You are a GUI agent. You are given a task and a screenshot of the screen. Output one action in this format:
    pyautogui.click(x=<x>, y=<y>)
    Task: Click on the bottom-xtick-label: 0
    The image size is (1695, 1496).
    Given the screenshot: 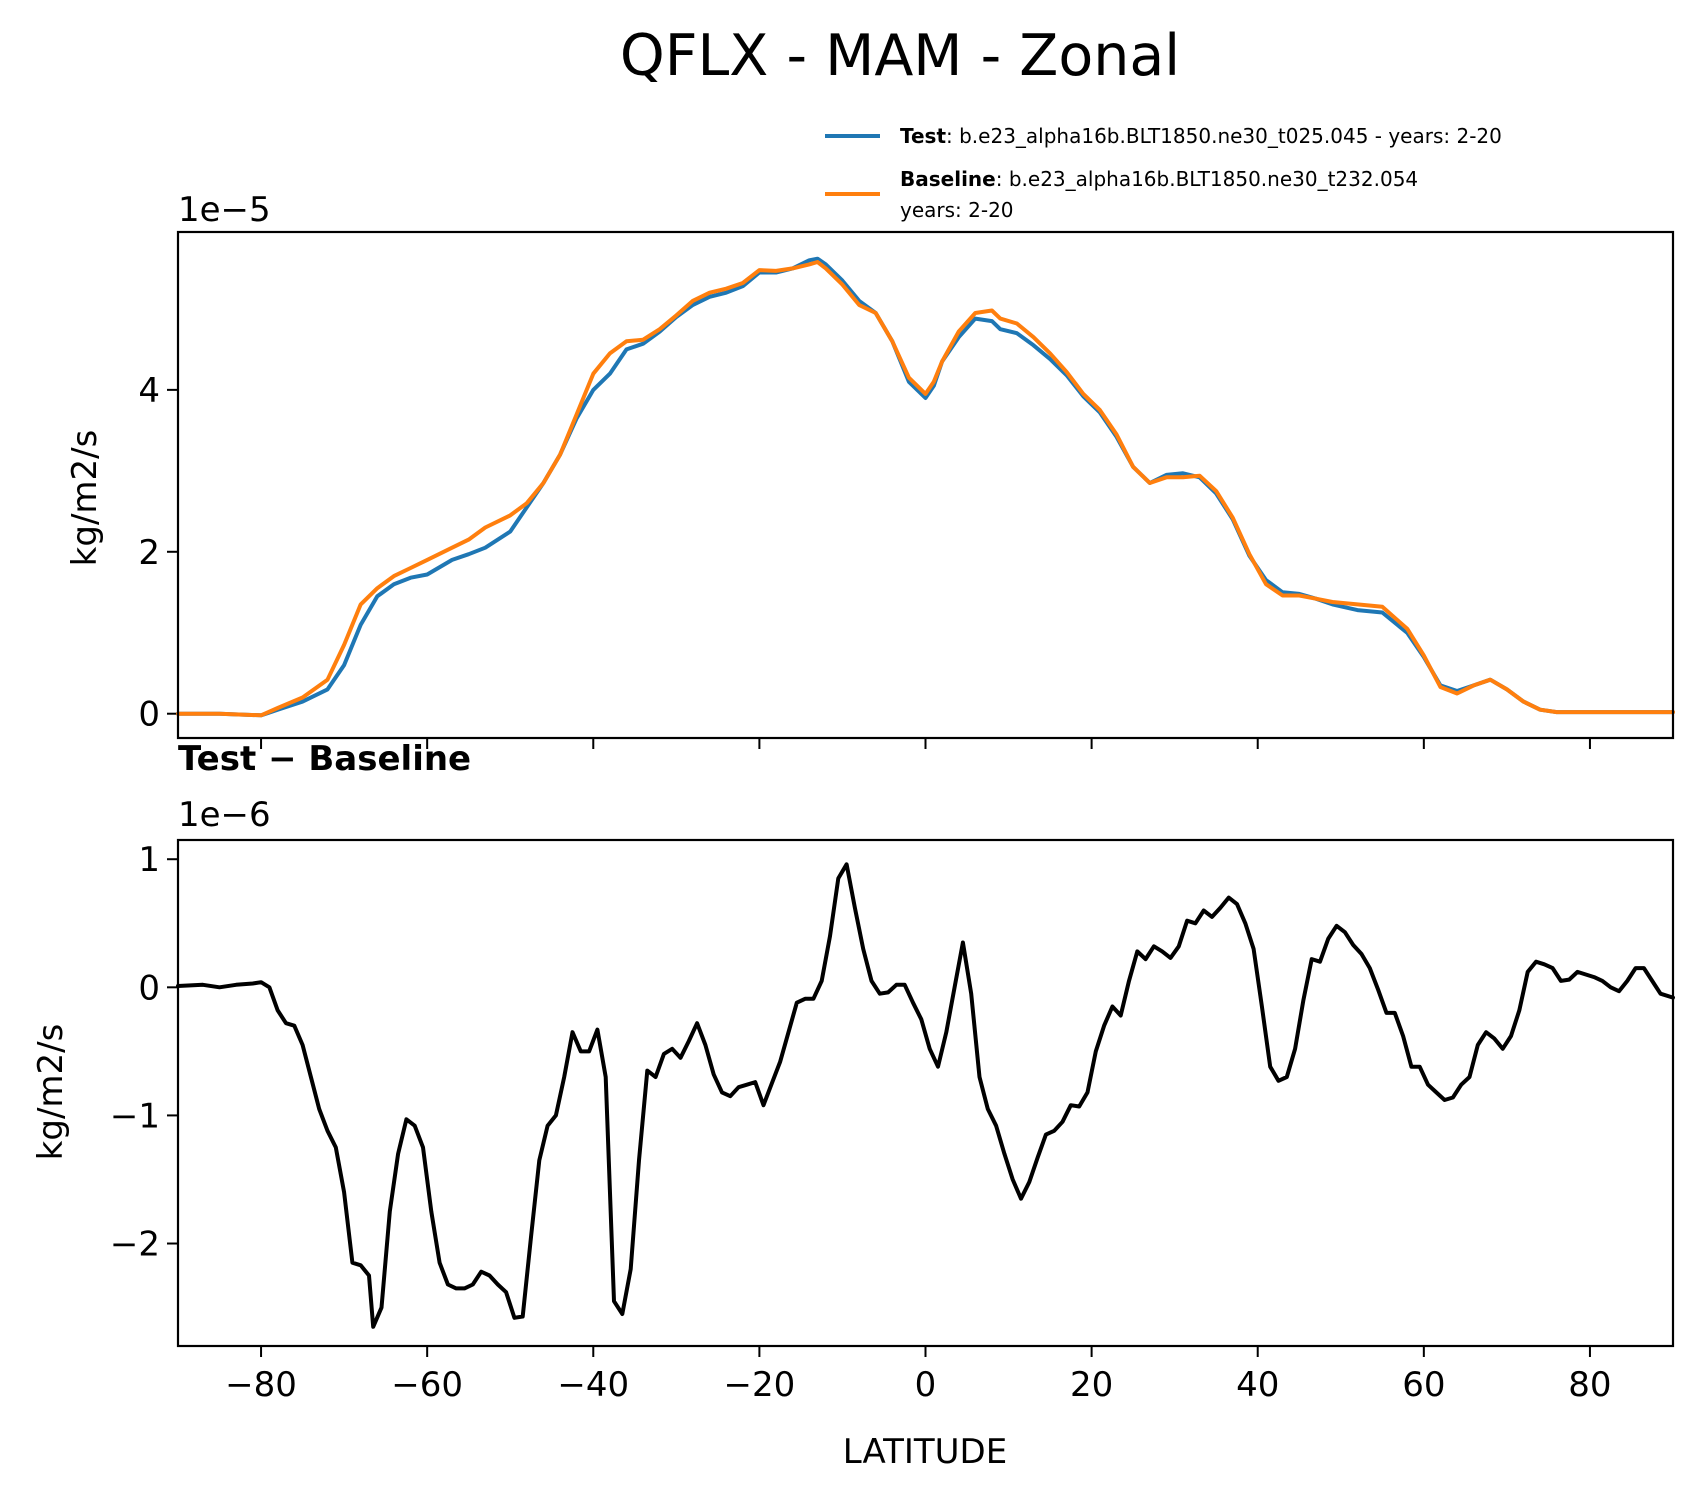 What is the action you would take?
    pyautogui.click(x=926, y=1385)
    